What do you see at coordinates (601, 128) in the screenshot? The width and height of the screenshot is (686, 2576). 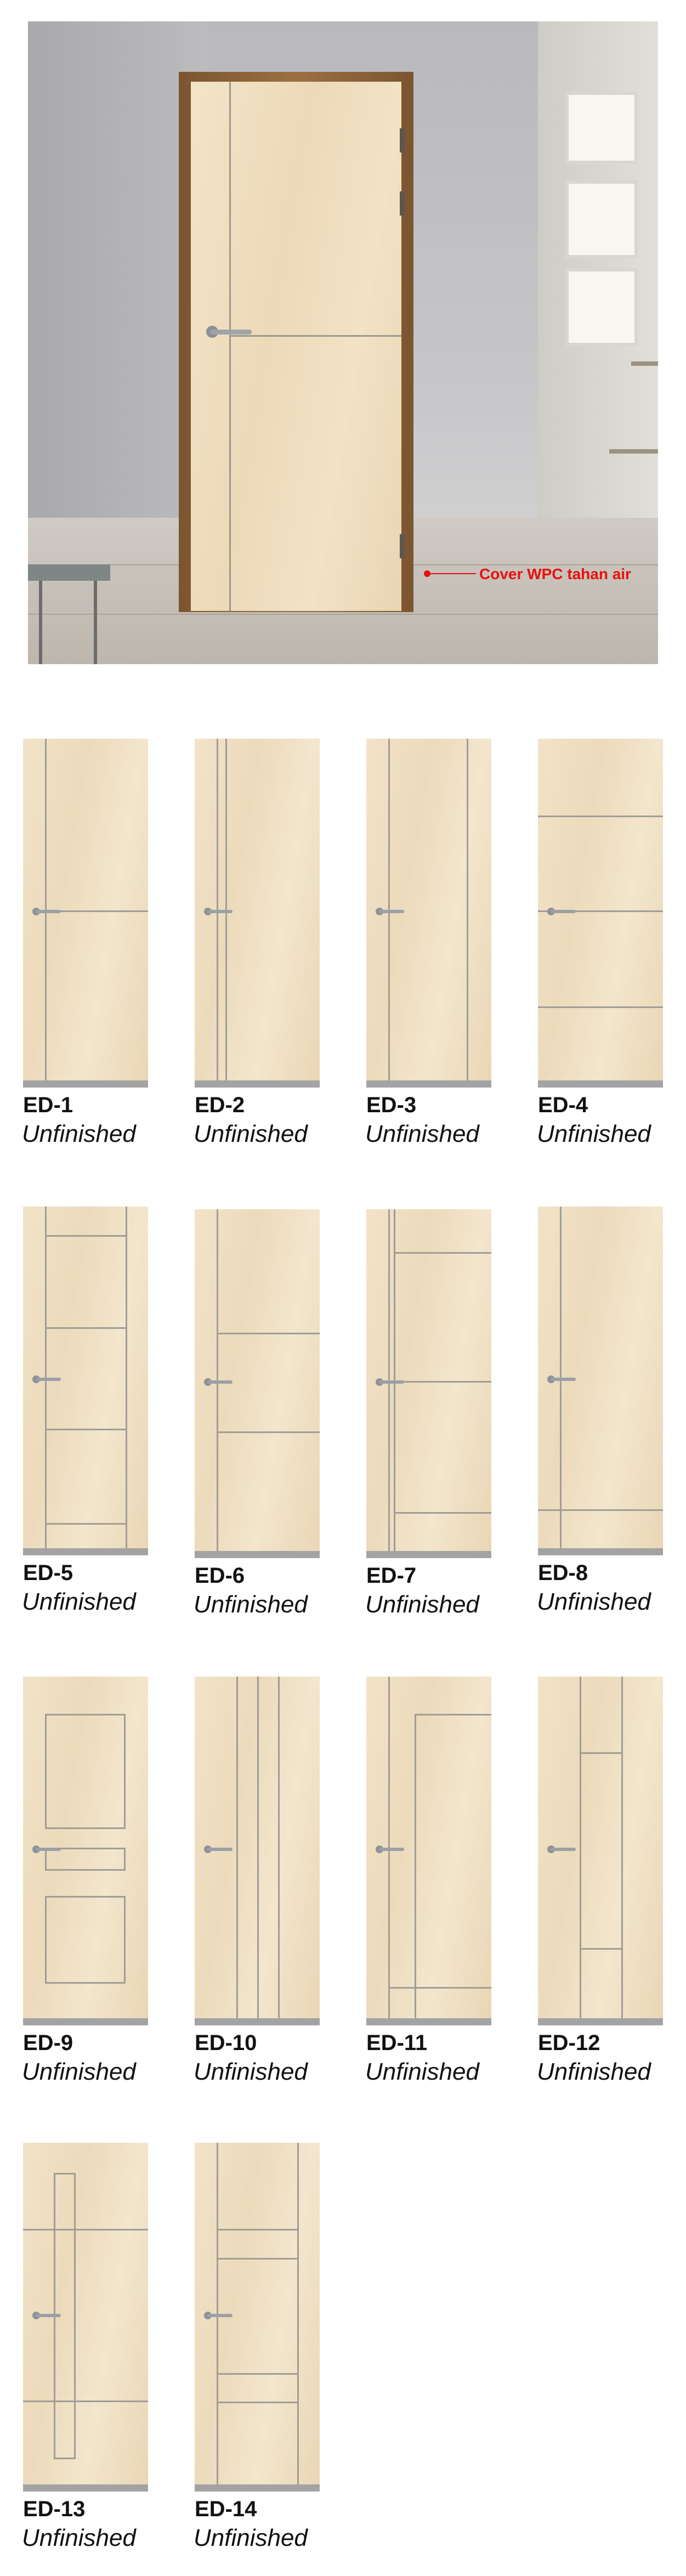 I see `window-pane-top` at bounding box center [601, 128].